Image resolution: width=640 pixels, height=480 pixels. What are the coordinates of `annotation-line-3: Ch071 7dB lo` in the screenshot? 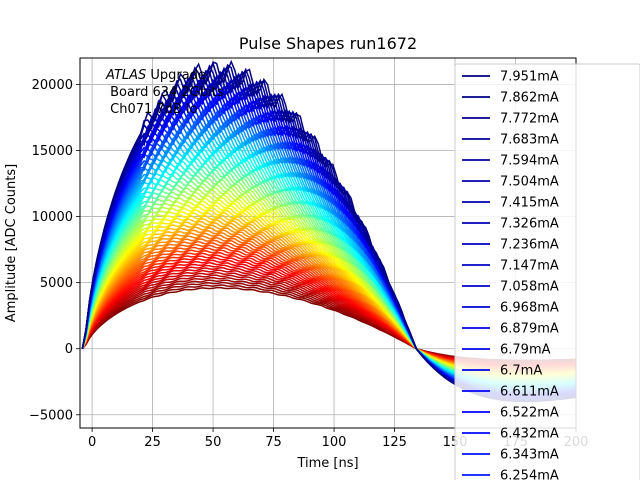 It's located at (152, 109).